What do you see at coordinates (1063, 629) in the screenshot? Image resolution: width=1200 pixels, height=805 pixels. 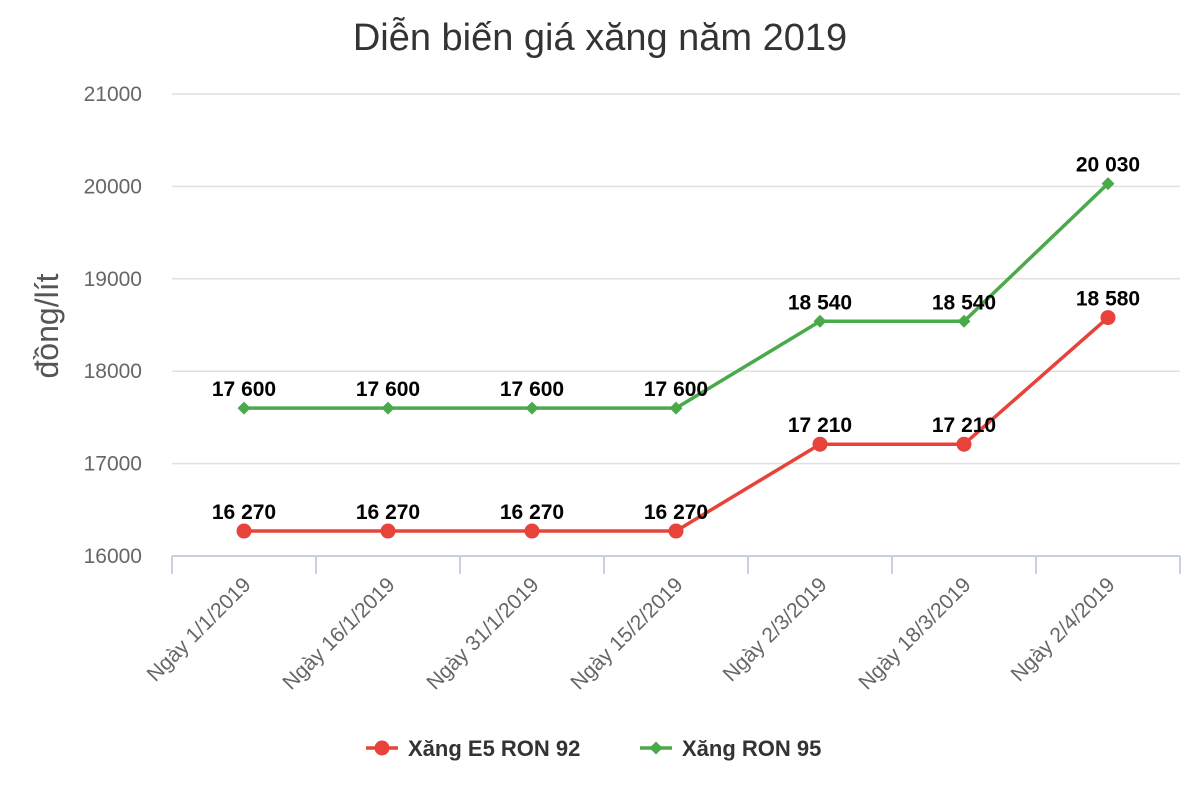 I see `x-tick-label: Ngày 2/4/2019` at bounding box center [1063, 629].